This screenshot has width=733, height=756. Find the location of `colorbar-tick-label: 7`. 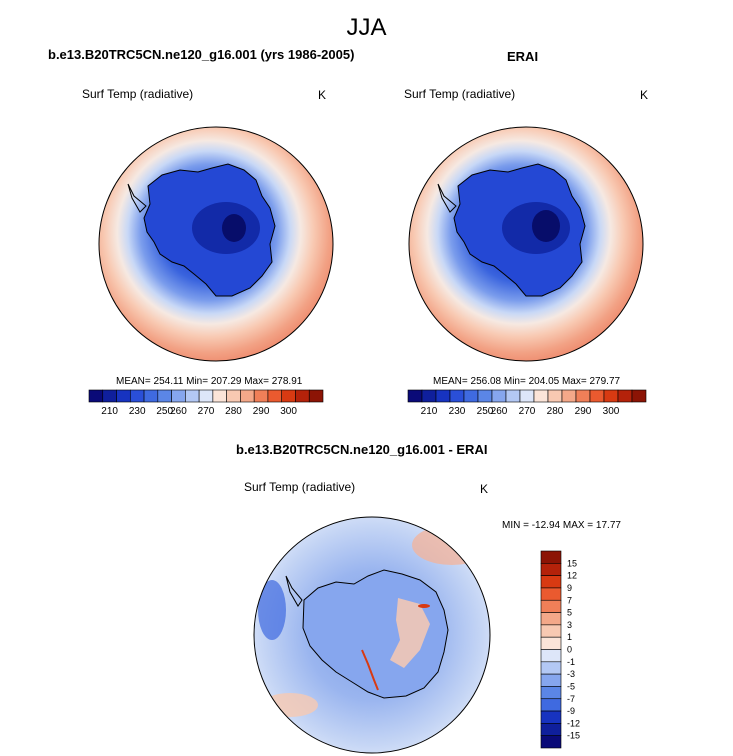

colorbar-tick-label: 7 is located at coordinates (569, 600).